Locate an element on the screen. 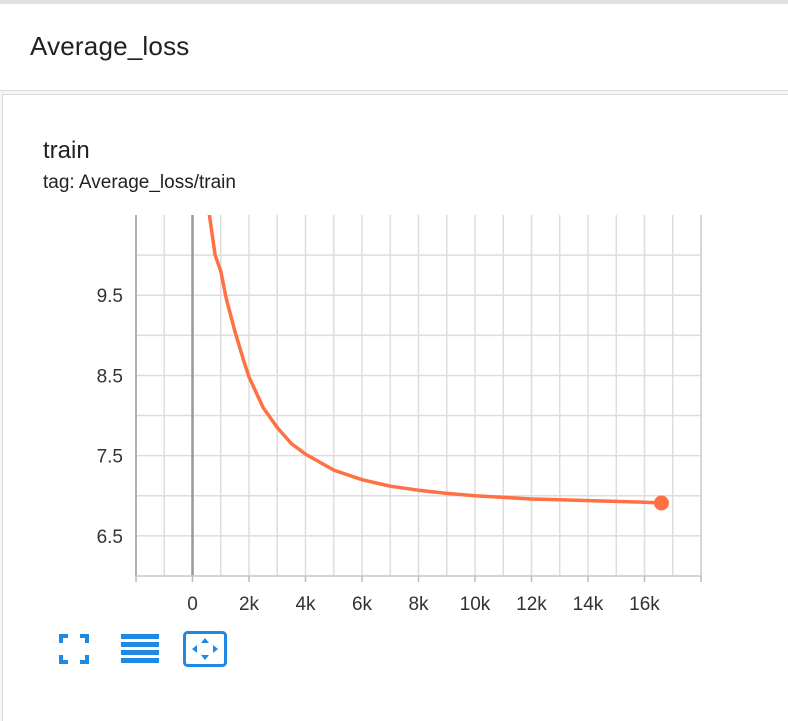 This screenshot has height=721, width=788. card-title: train is located at coordinates (66, 150).